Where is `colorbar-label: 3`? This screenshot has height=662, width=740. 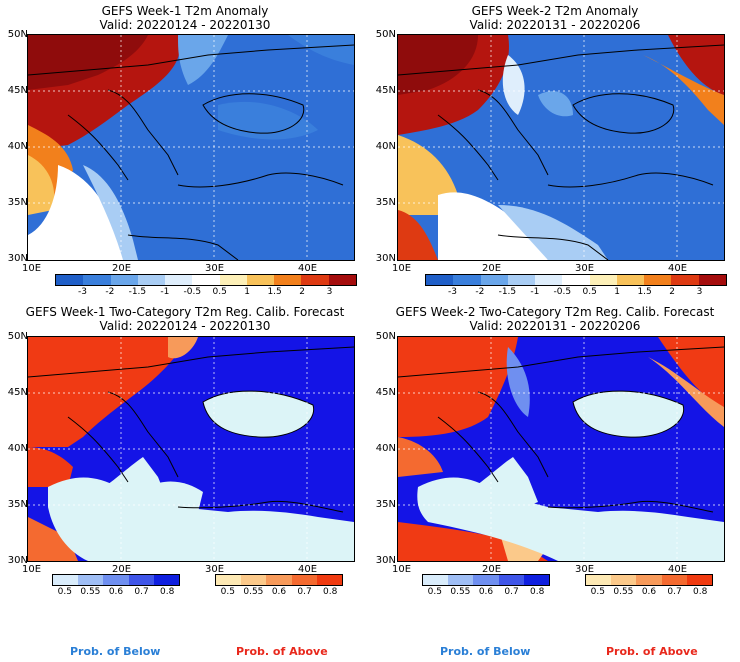 colorbar-label: 3 is located at coordinates (329, 292).